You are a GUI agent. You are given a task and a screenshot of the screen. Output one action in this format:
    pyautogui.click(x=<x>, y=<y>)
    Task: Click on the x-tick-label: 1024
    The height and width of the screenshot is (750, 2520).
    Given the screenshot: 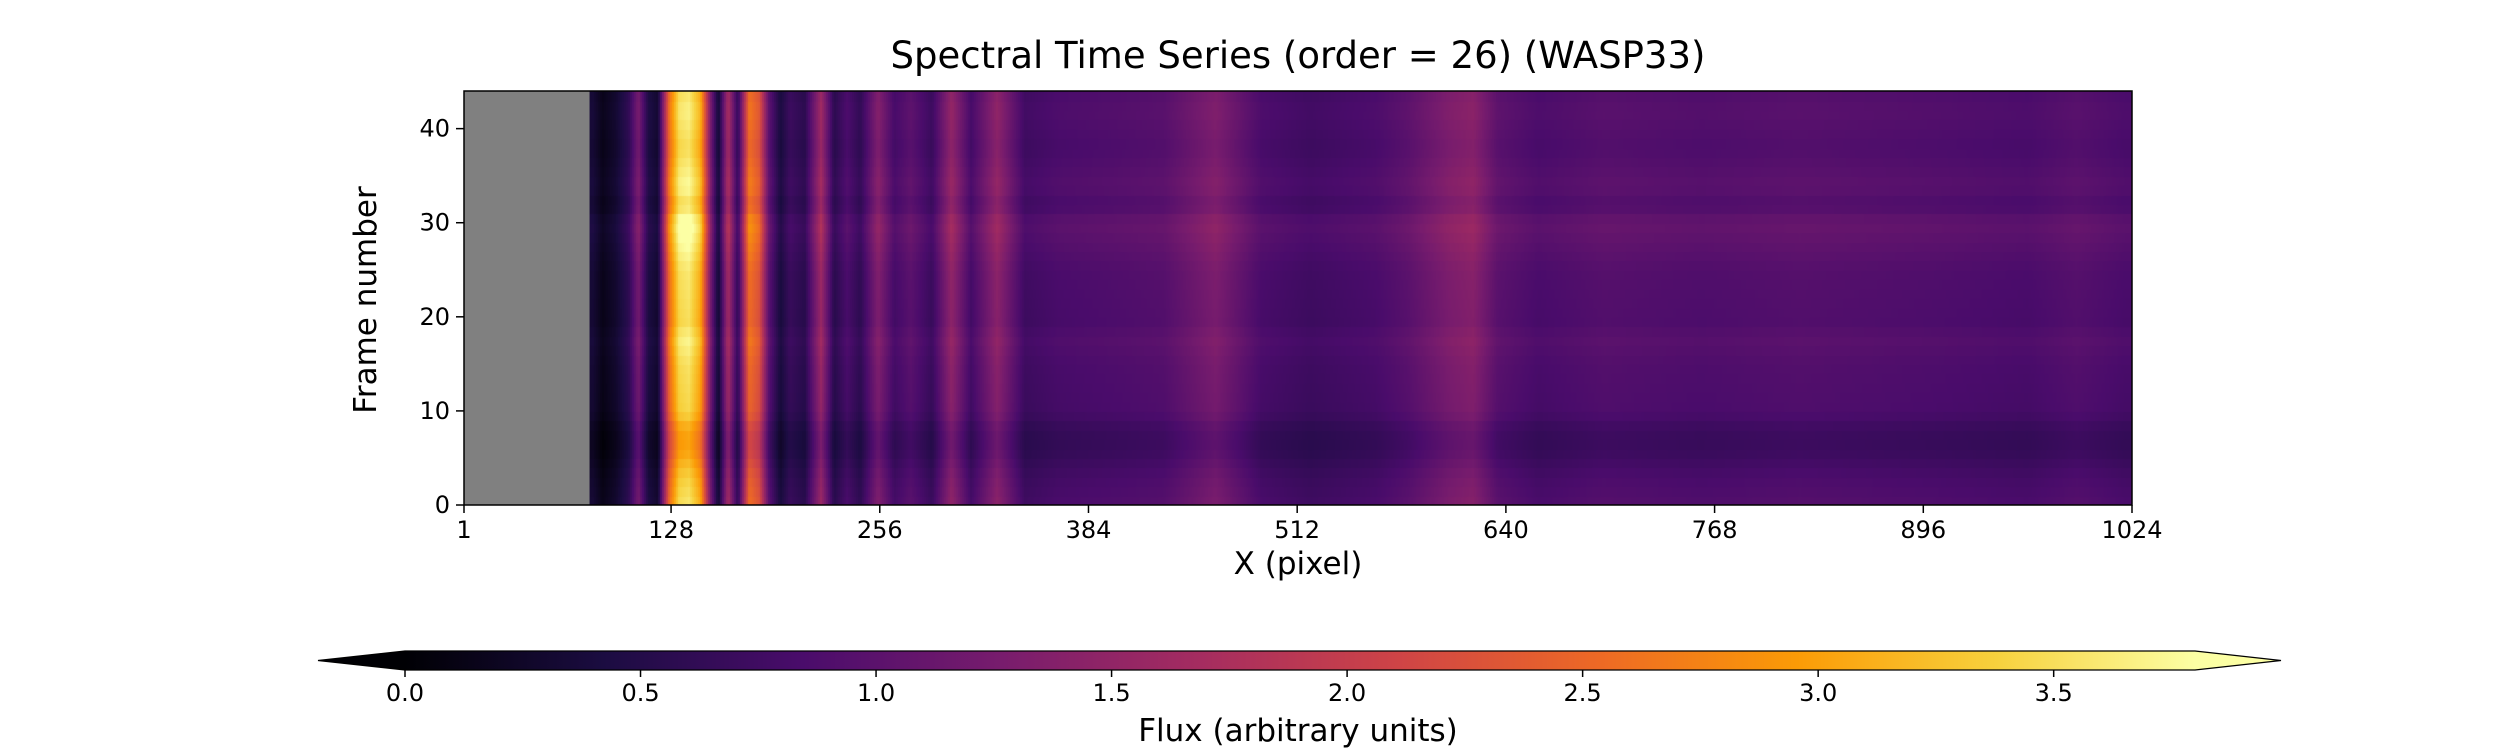 What is the action you would take?
    pyautogui.click(x=2131, y=530)
    